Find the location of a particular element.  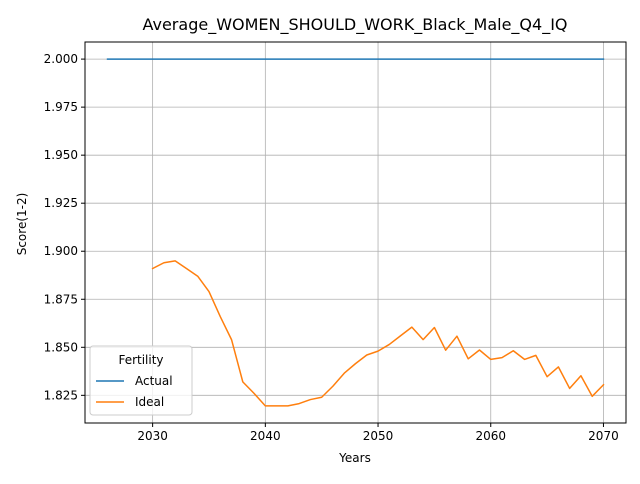

x-tick-label: 2030 is located at coordinates (152, 436).